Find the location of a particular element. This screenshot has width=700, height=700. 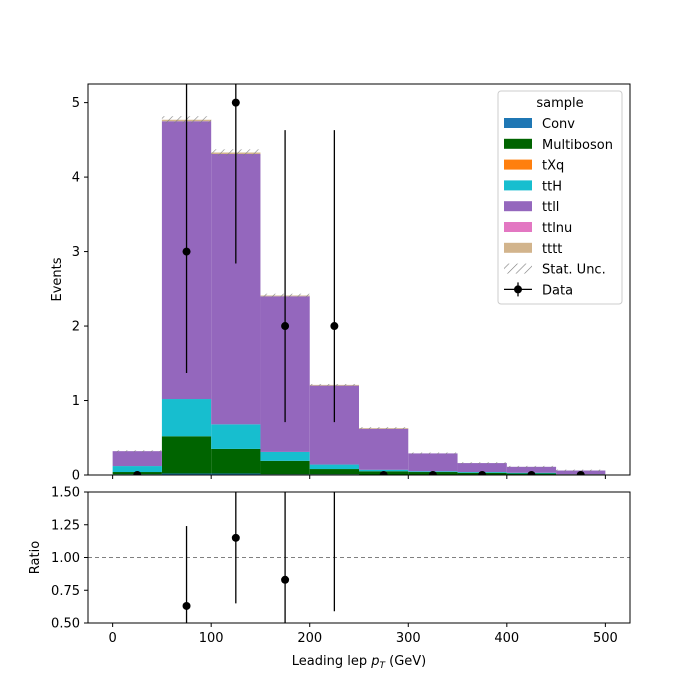

legend-label-stat-unc: Stat. Unc. is located at coordinates (574, 270).